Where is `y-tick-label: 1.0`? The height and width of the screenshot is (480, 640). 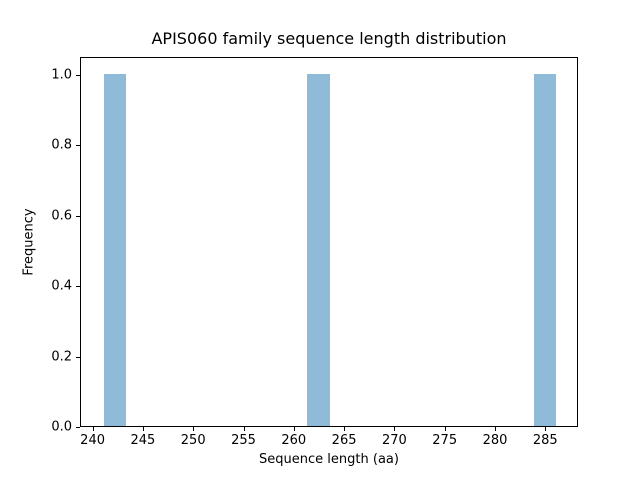
y-tick-label: 1.0 is located at coordinates (61, 75).